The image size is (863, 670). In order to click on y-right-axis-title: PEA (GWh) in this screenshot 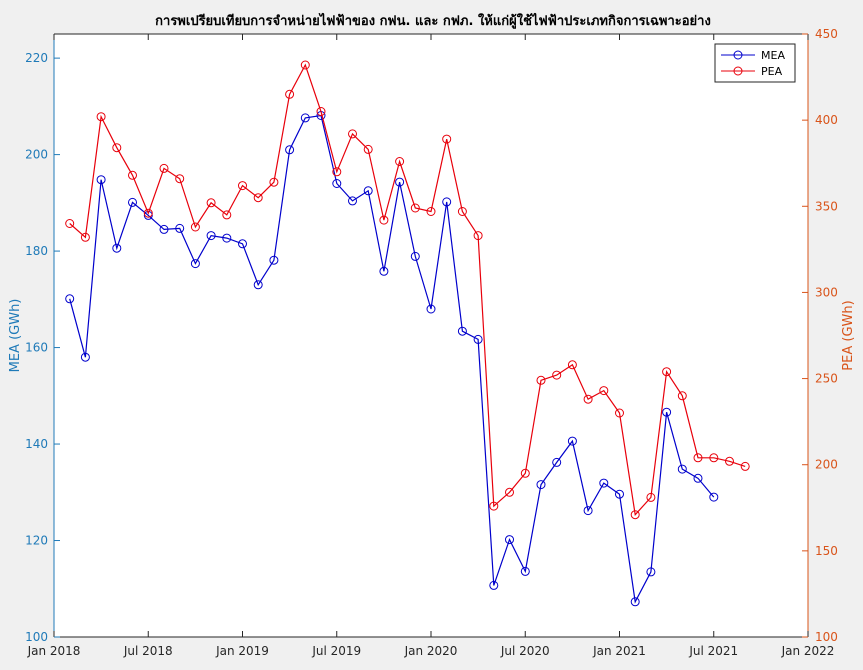, I will do `click(848, 335)`.